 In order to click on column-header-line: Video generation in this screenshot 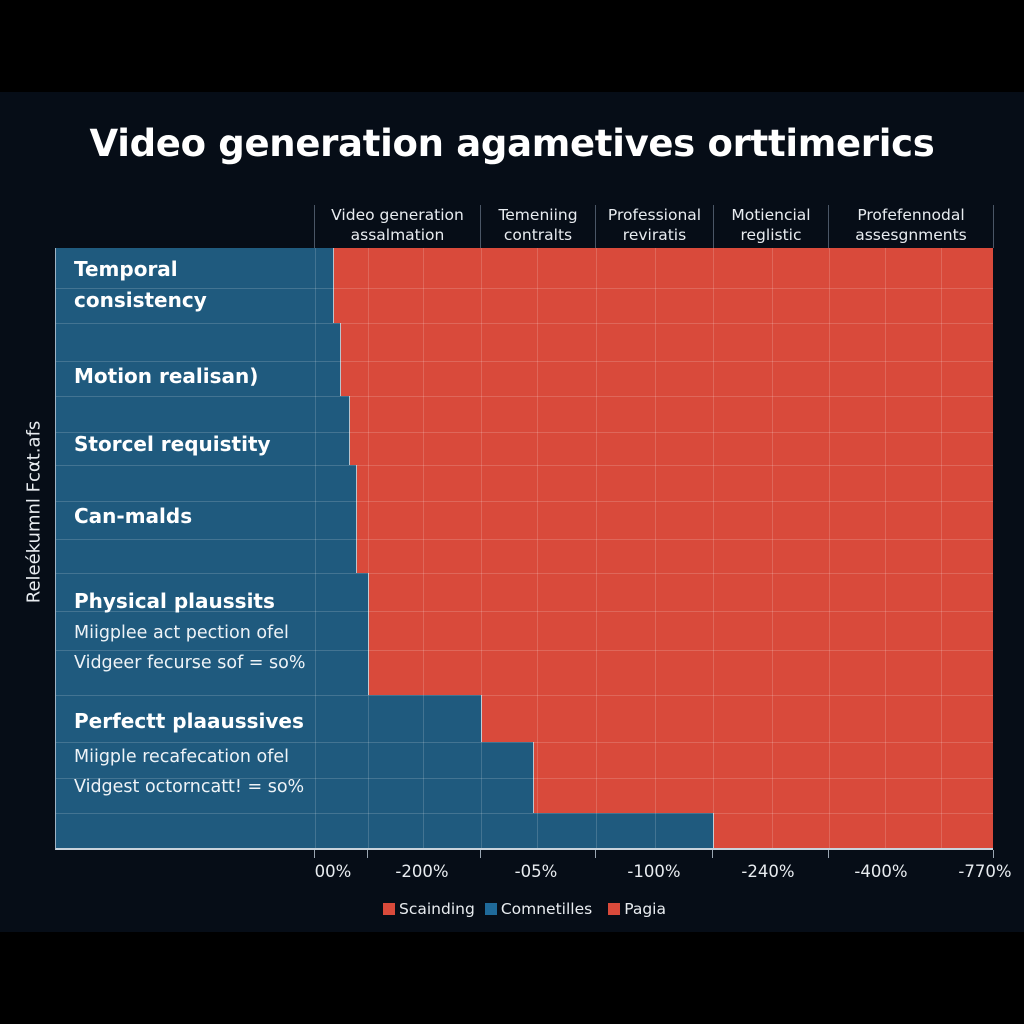, I will do `click(397, 215)`.